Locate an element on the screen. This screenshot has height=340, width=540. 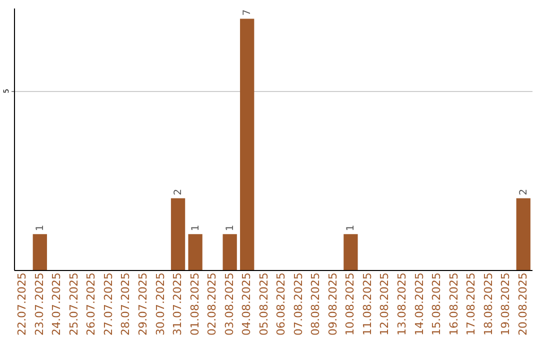
x-tick-label: 22.07.2025 is located at coordinates (22, 304).